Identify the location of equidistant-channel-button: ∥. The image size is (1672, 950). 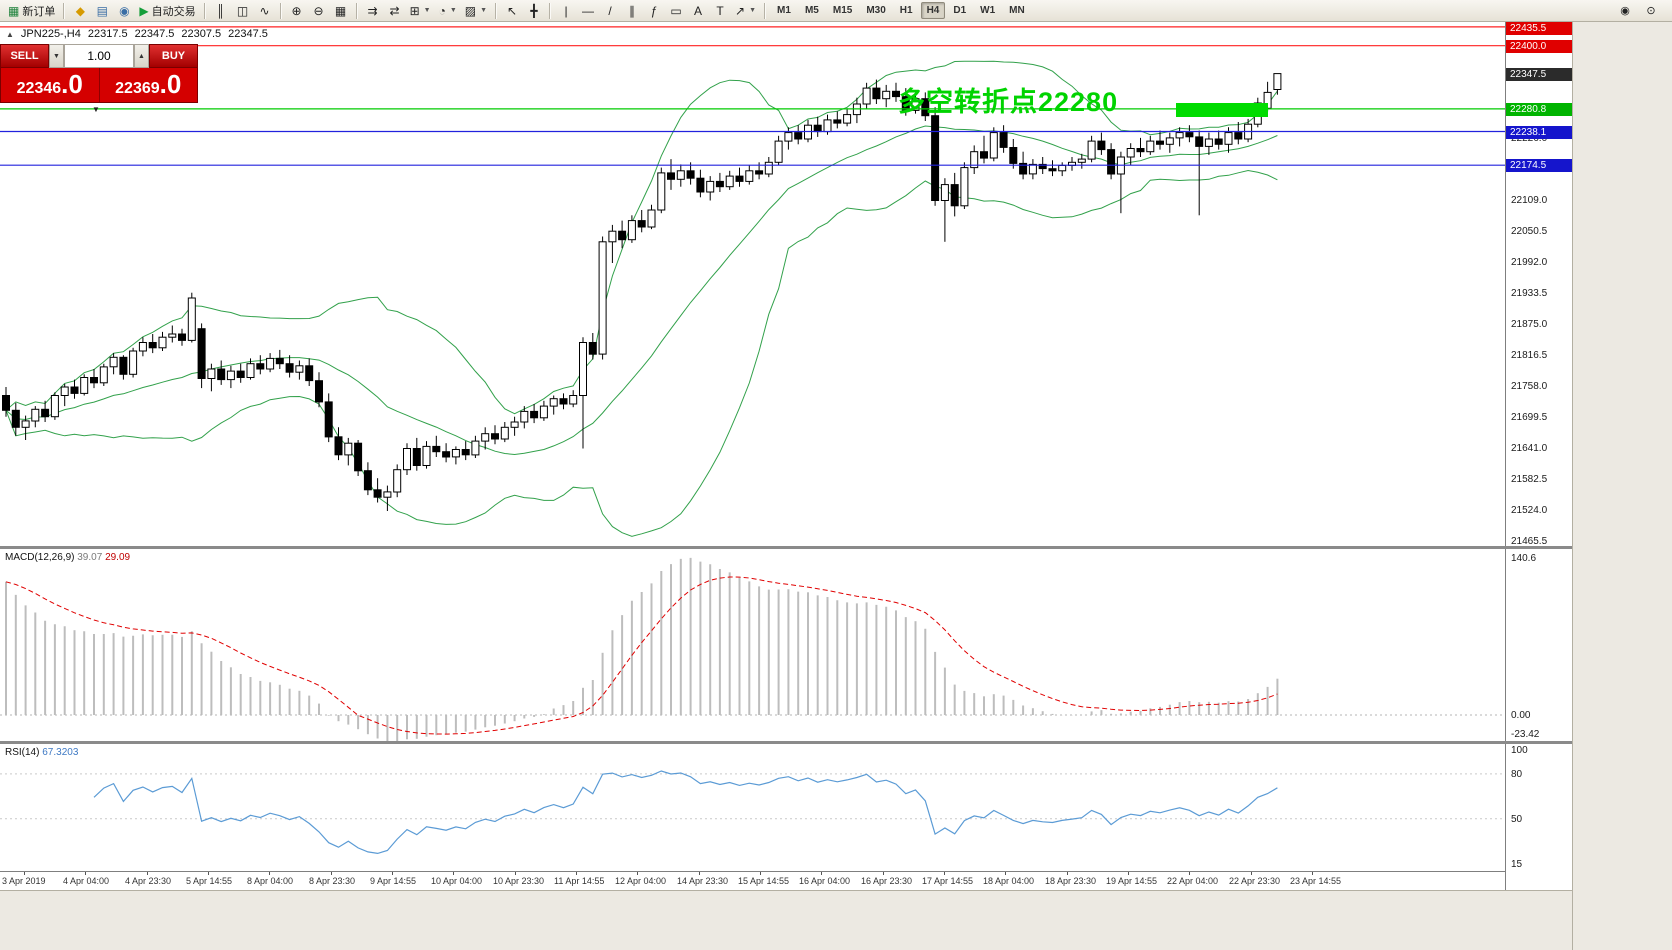
(632, 11).